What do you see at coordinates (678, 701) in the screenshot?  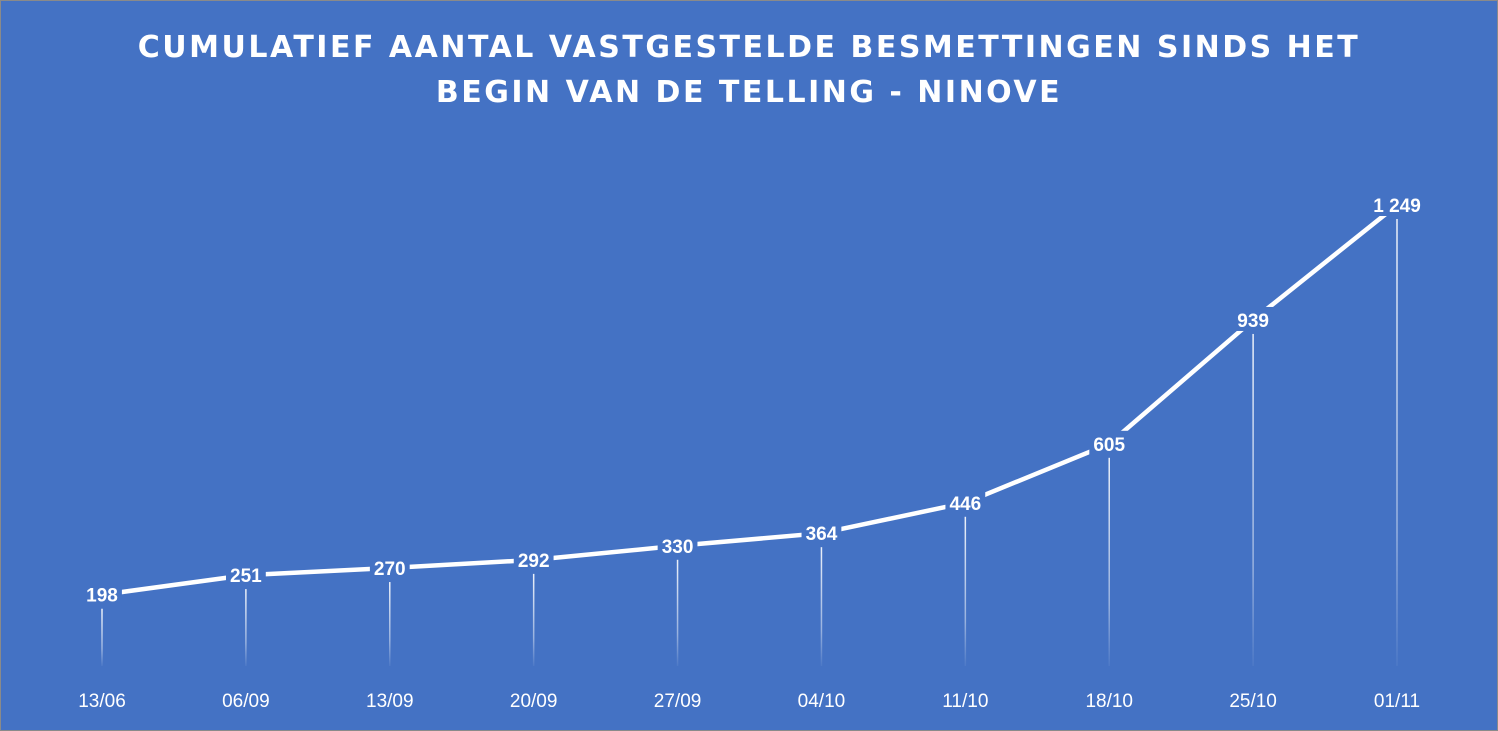 I see `x-tick-label-27-09: 27/09` at bounding box center [678, 701].